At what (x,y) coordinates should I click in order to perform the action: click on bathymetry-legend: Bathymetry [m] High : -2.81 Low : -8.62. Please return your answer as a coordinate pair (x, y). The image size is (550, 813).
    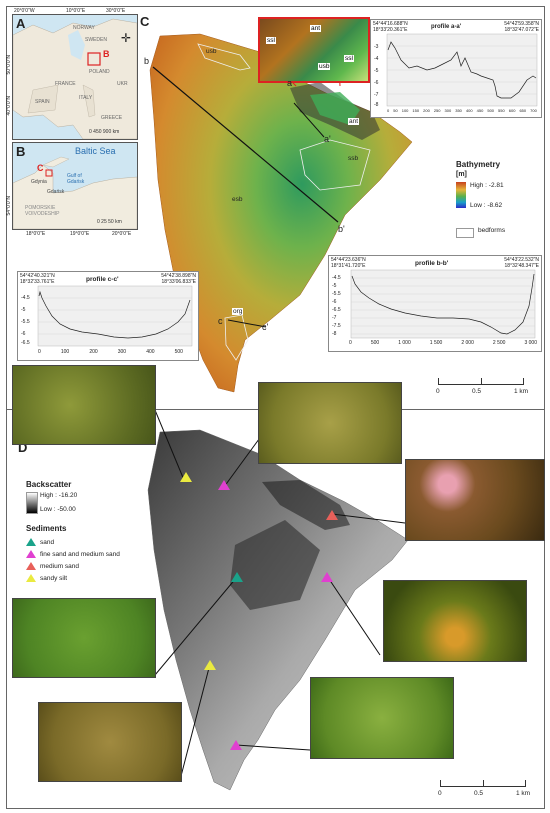
    Looking at the image, I should click on (499, 200).